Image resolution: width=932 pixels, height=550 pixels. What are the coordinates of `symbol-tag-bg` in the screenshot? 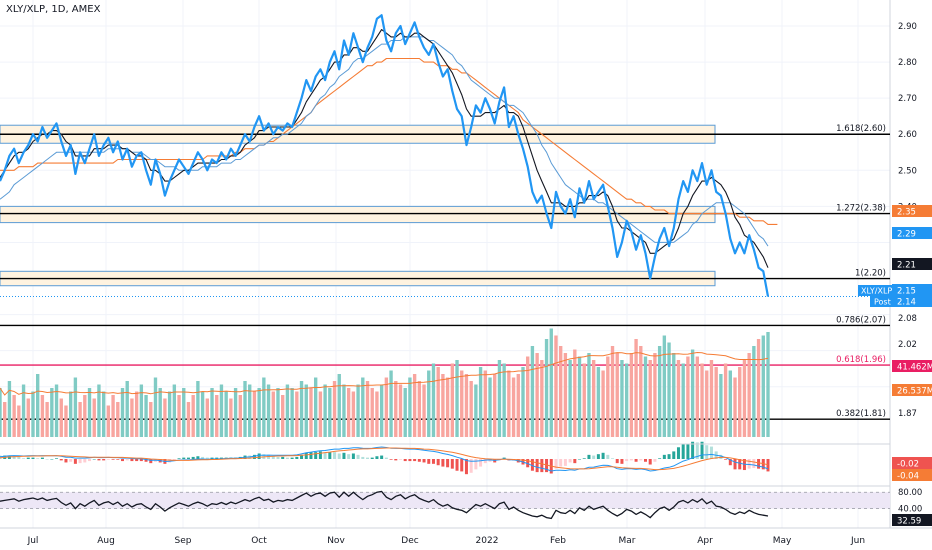 It's located at (875, 290).